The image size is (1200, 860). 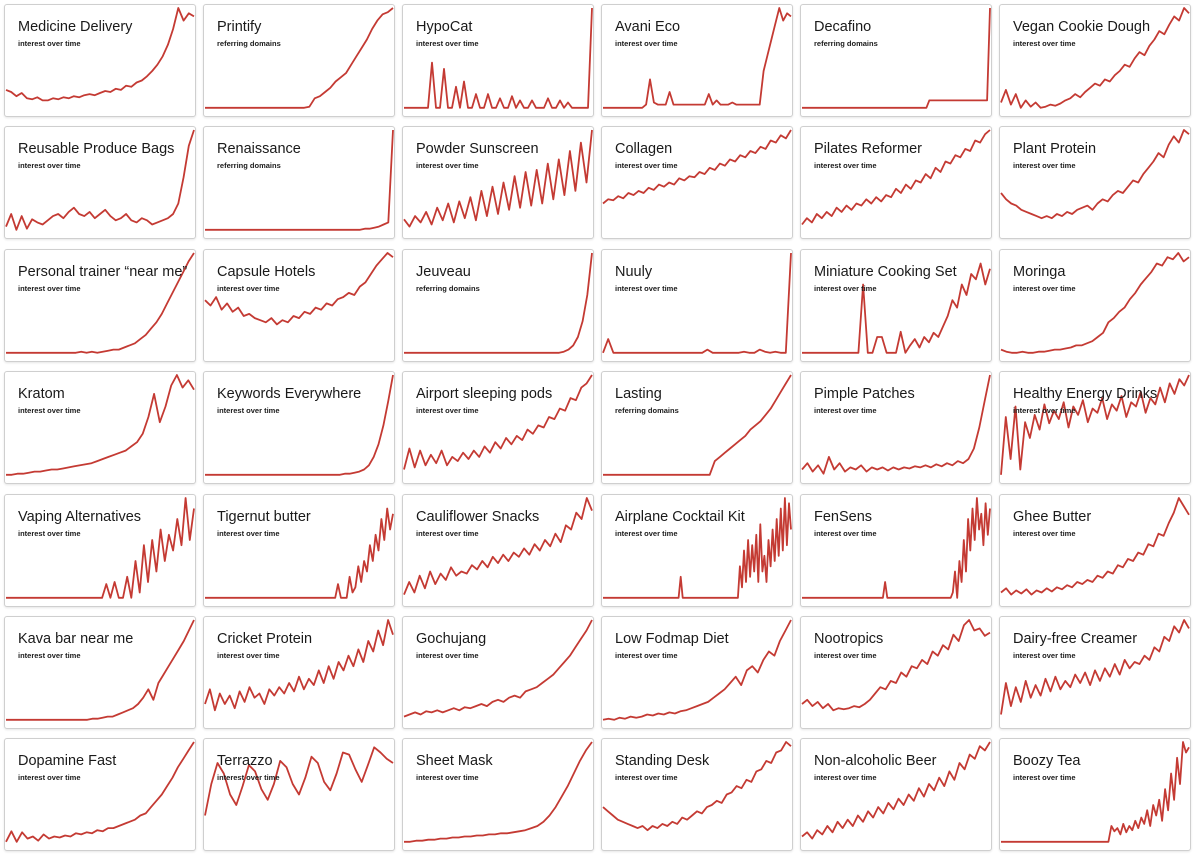 What do you see at coordinates (697, 672) in the screenshot?
I see `trend-card: Low Fodmap Diet interest over time` at bounding box center [697, 672].